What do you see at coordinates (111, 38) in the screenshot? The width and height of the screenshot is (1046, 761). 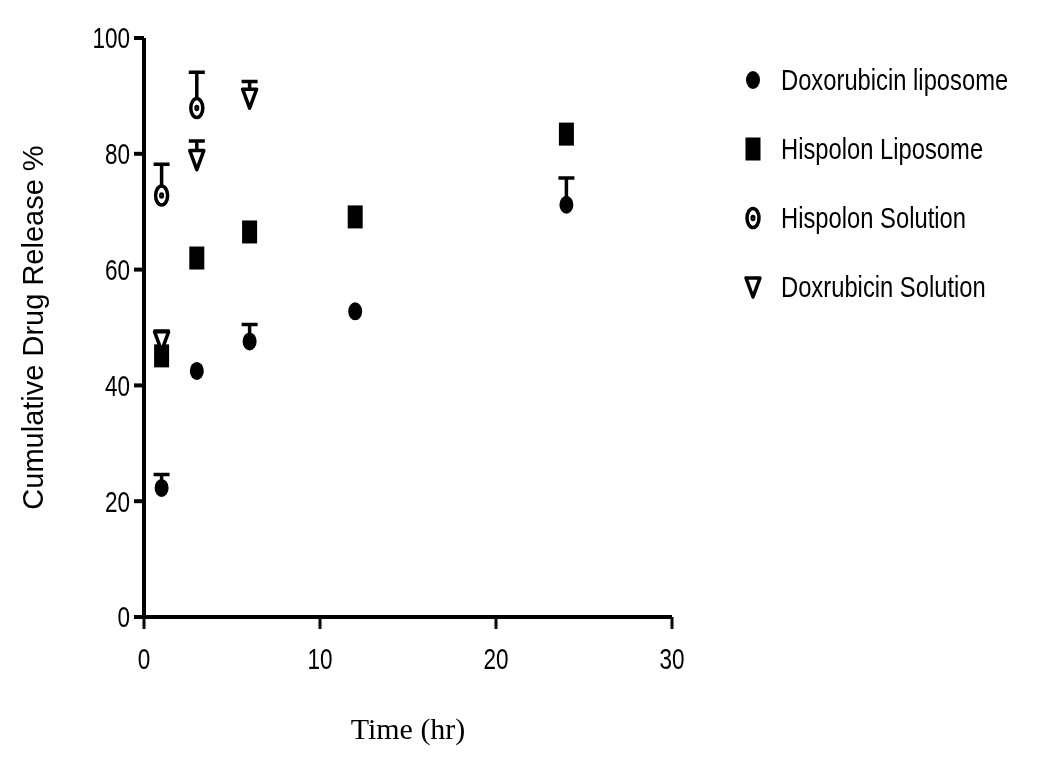 I see `y-tick-label: 100` at bounding box center [111, 38].